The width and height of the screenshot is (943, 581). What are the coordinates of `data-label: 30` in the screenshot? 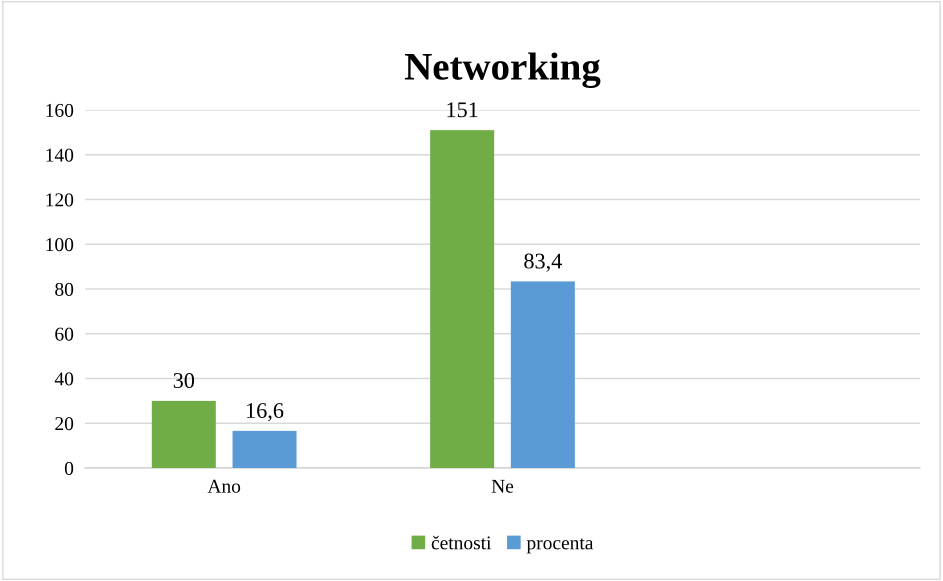 It's located at (184, 380).